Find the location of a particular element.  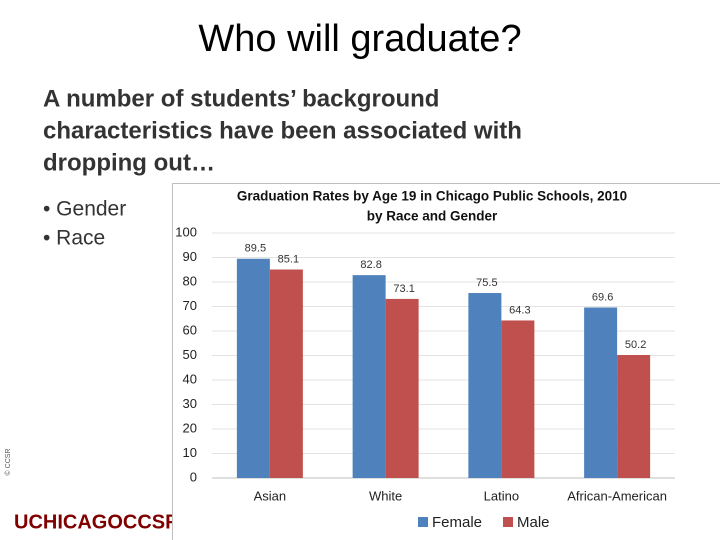

y-tick-label: 10 is located at coordinates (190, 452).